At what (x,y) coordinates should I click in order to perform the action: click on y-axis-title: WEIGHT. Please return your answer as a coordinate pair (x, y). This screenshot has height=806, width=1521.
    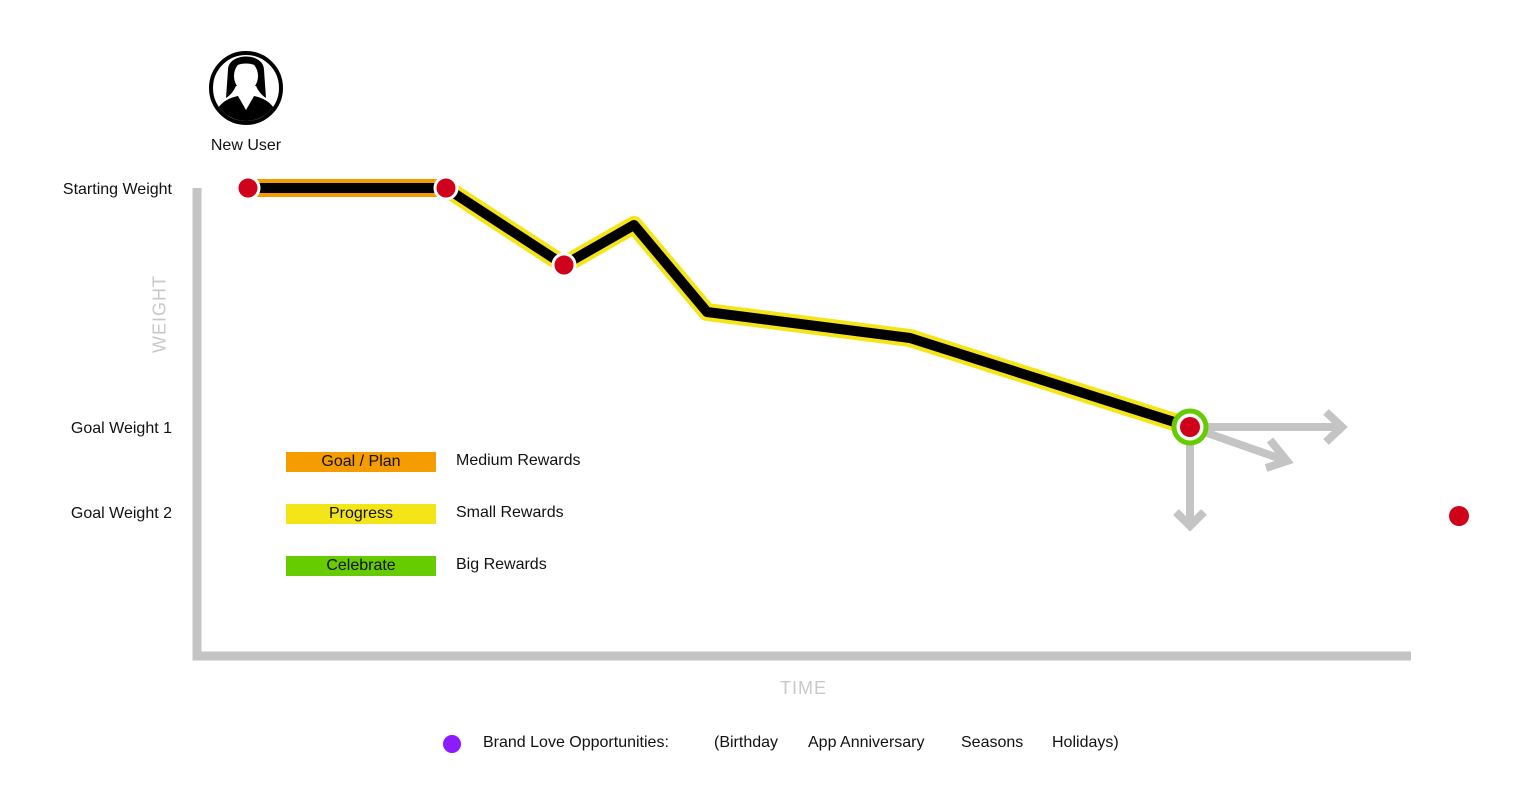
    Looking at the image, I should click on (159, 314).